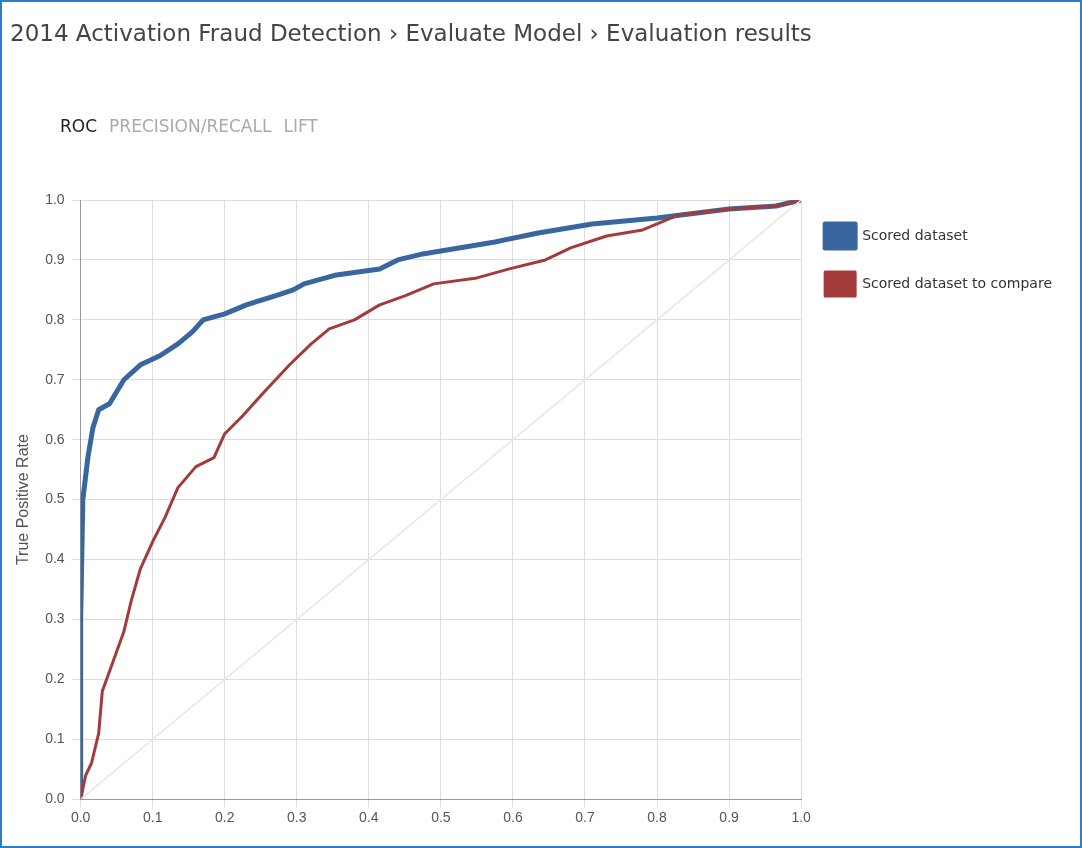 The width and height of the screenshot is (1082, 848). Describe the element at coordinates (55, 258) in the screenshot. I see `y-tick-label: 0.9` at that location.